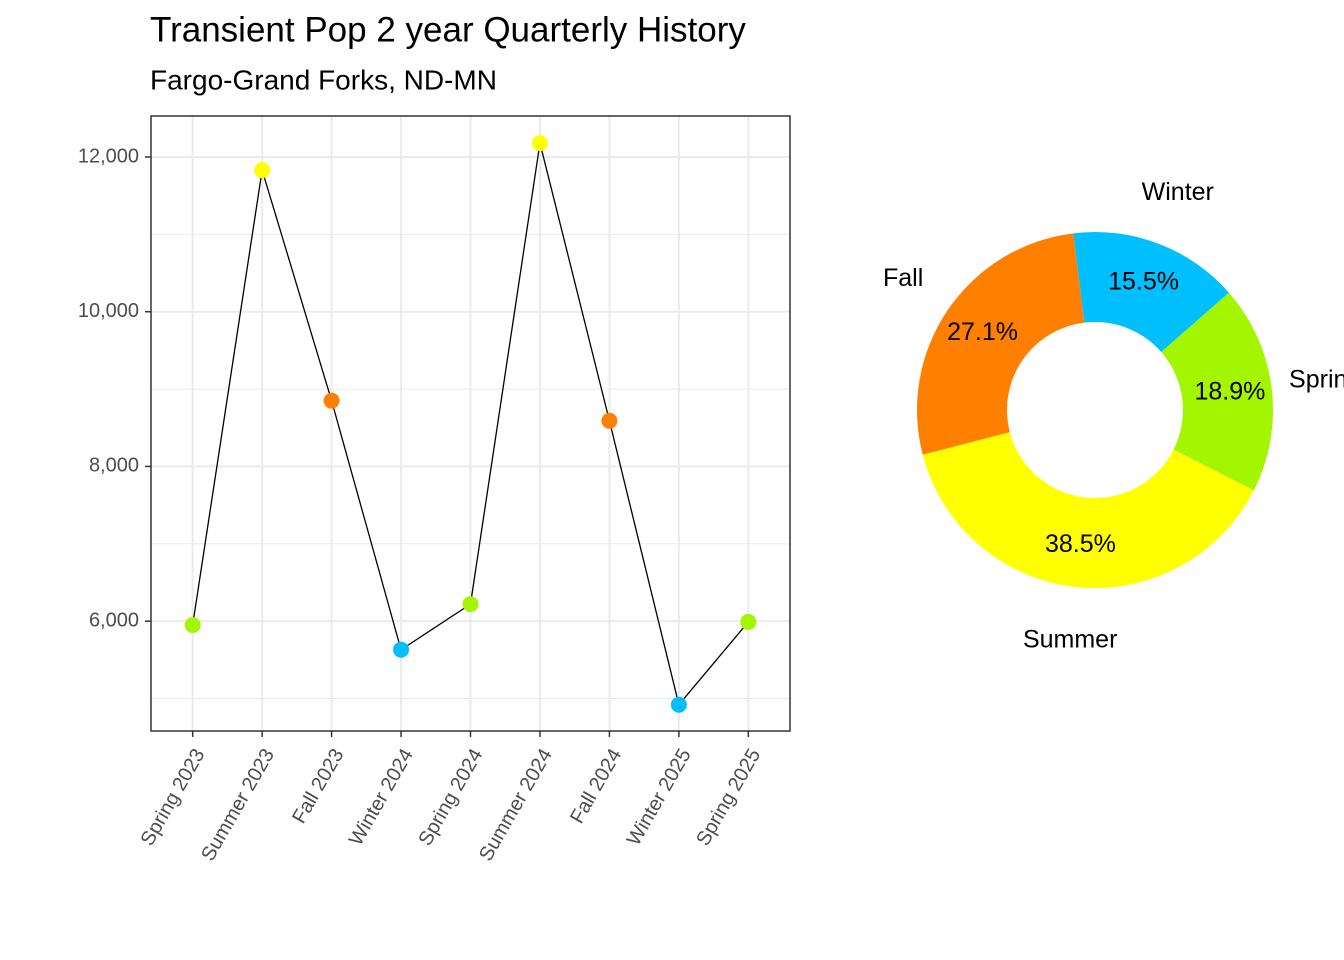 Image resolution: width=1344 pixels, height=960 pixels. I want to click on chart-subtitle: Fargo-Grand Forks, ND-MN, so click(323, 79).